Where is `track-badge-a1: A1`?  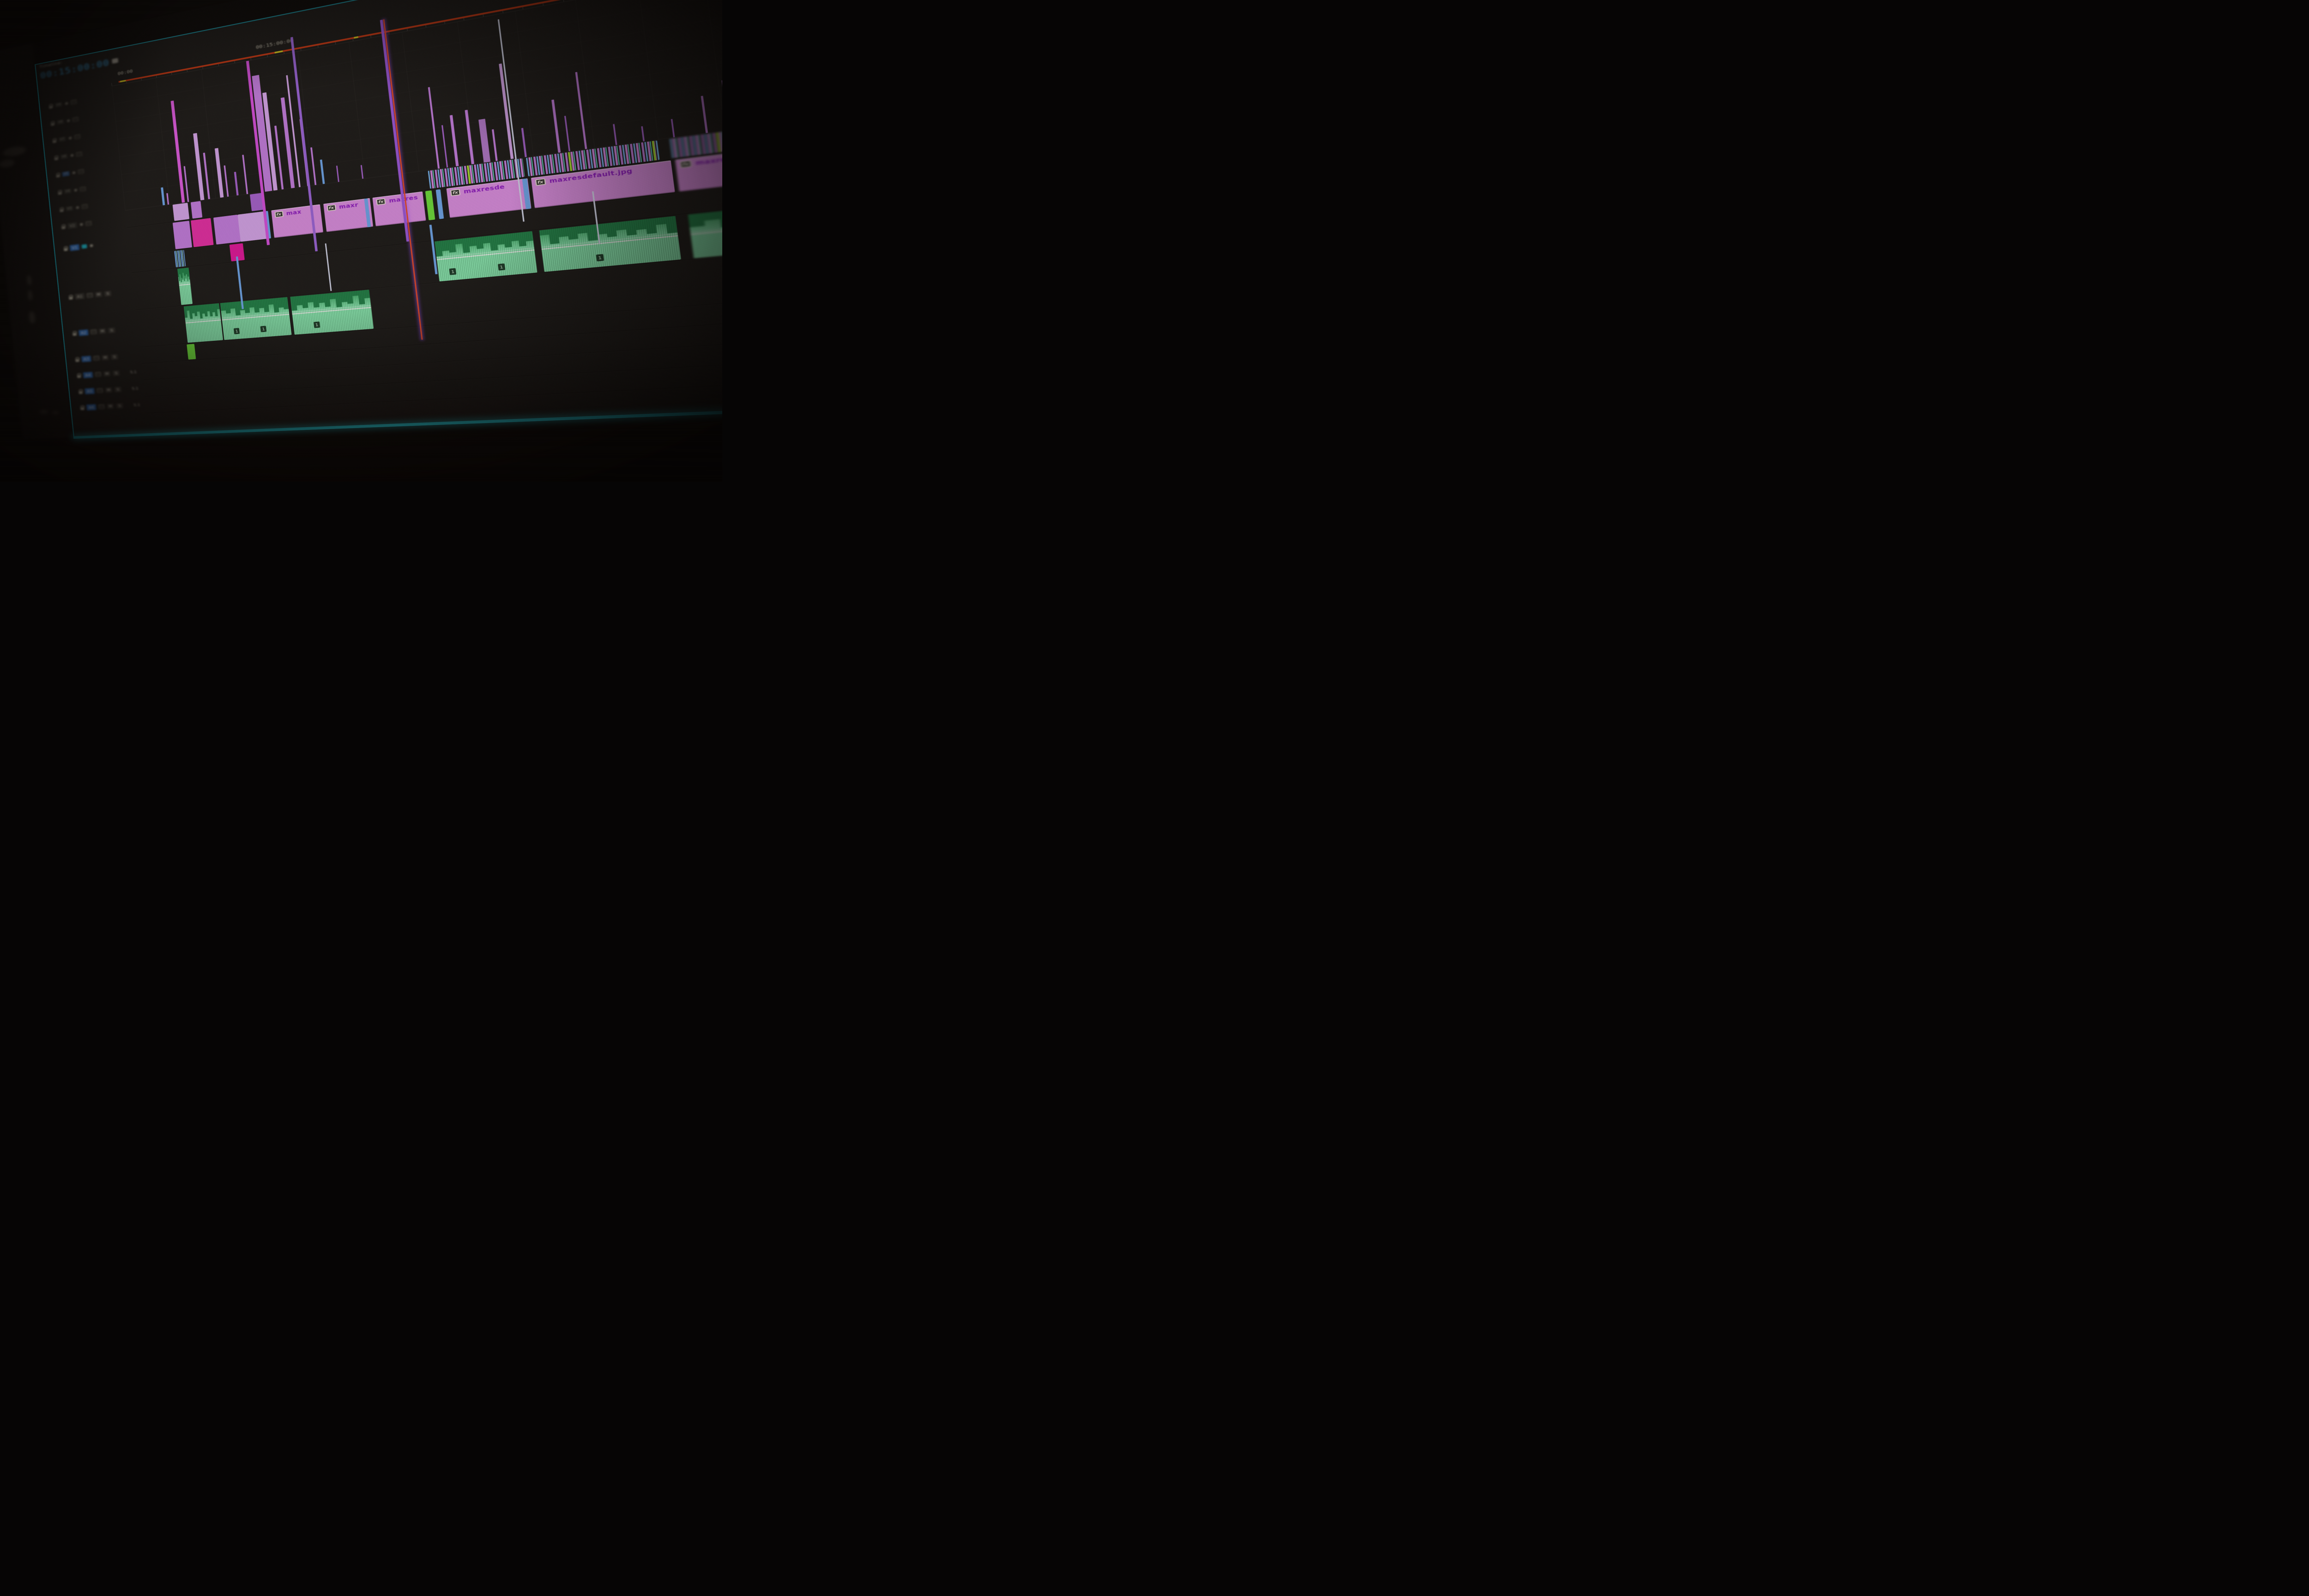 track-badge-a1: A1 is located at coordinates (80, 296).